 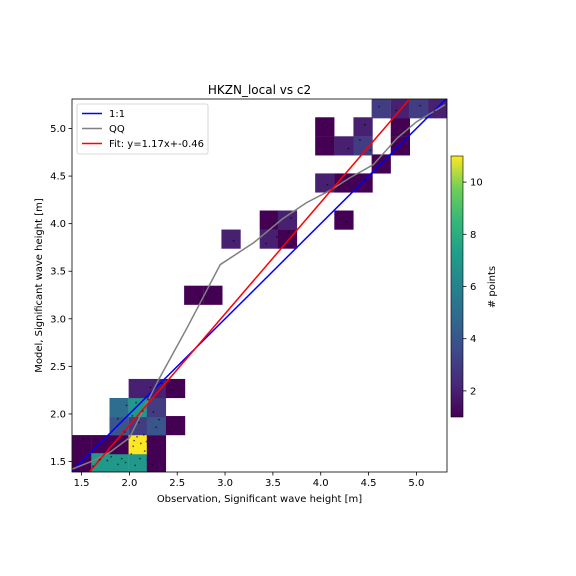 I want to click on colorbar-tick-label: 6, so click(x=473, y=287).